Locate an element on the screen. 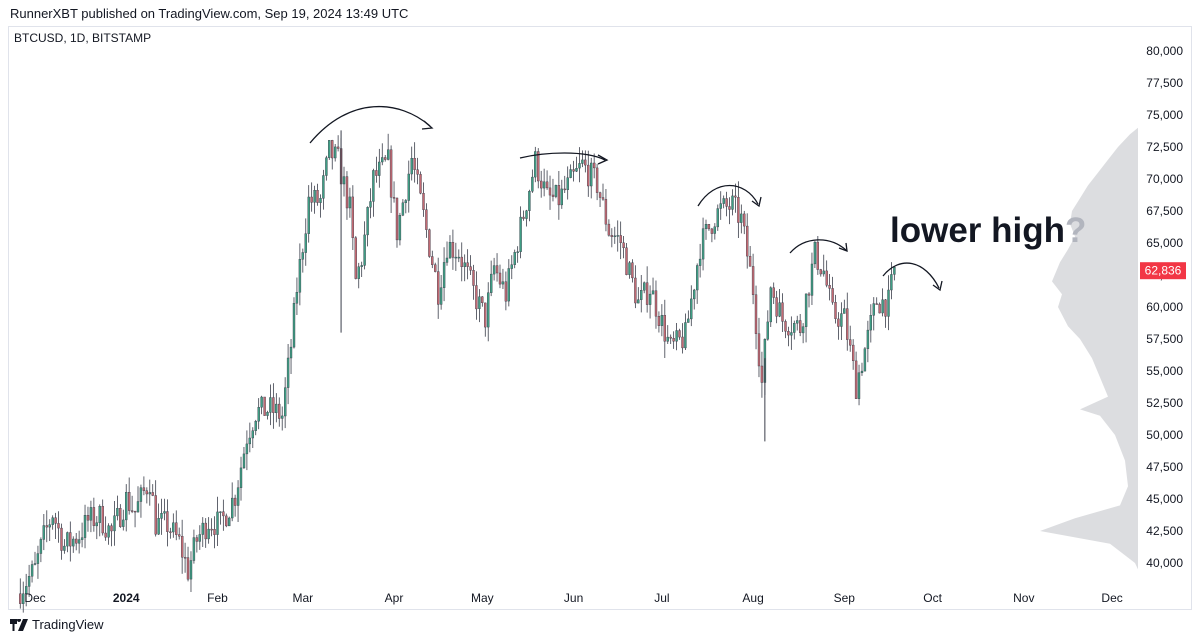 The image size is (1200, 640). y-tick-label: 75,000 is located at coordinates (1164, 115).